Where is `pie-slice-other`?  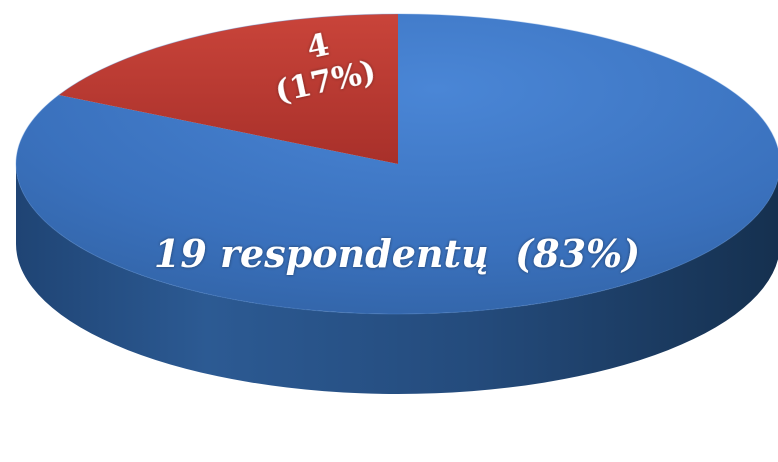 pie-slice-other is located at coordinates (228, 89).